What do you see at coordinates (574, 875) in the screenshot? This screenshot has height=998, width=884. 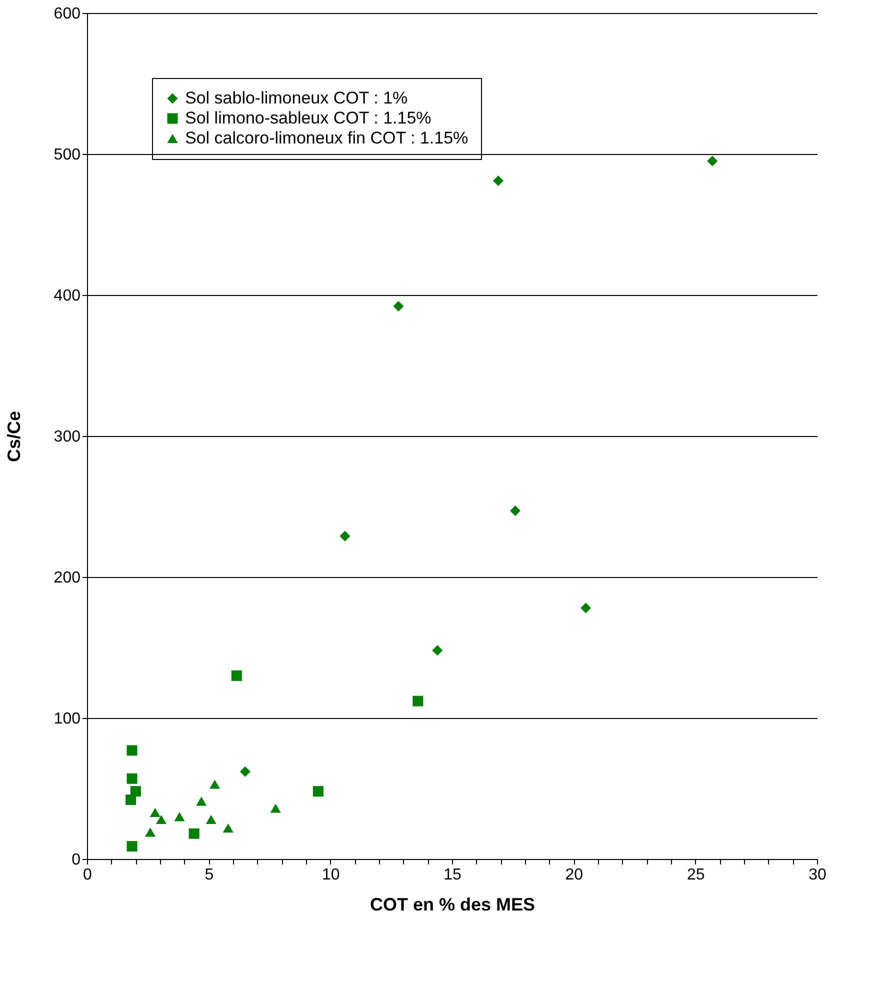 I see `x-tick-label: 20` at bounding box center [574, 875].